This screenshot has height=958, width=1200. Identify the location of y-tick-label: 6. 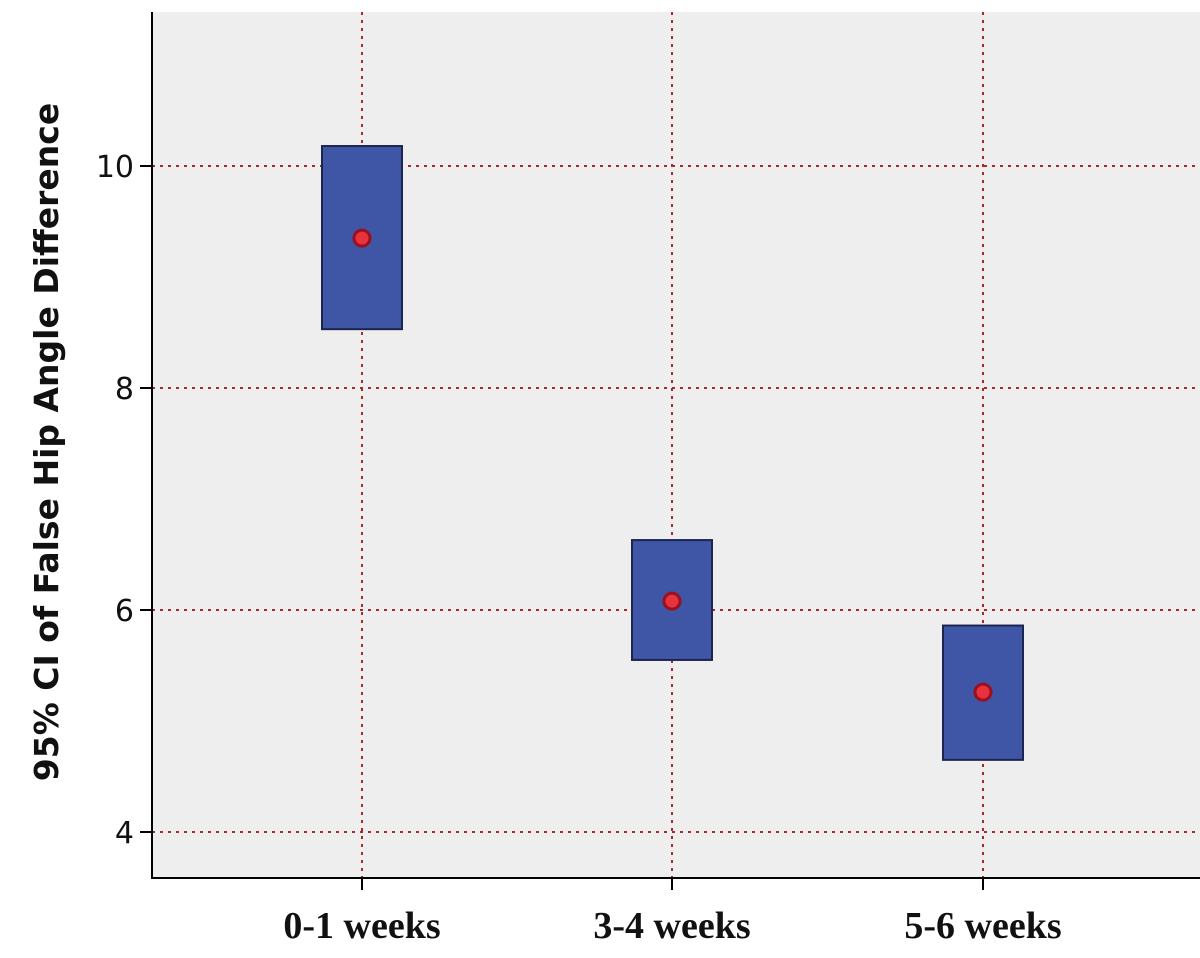
(124, 611).